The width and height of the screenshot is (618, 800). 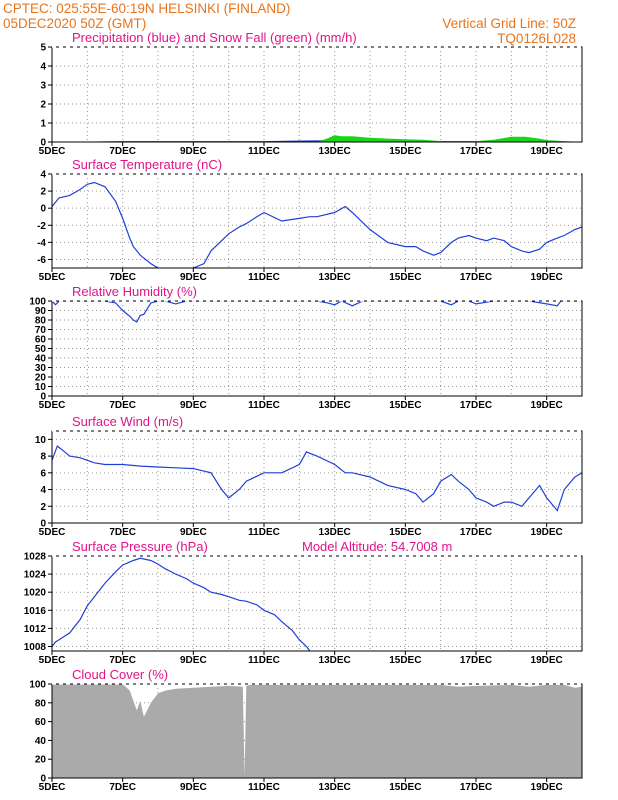 I want to click on y-tick-label: 3, so click(x=43, y=86).